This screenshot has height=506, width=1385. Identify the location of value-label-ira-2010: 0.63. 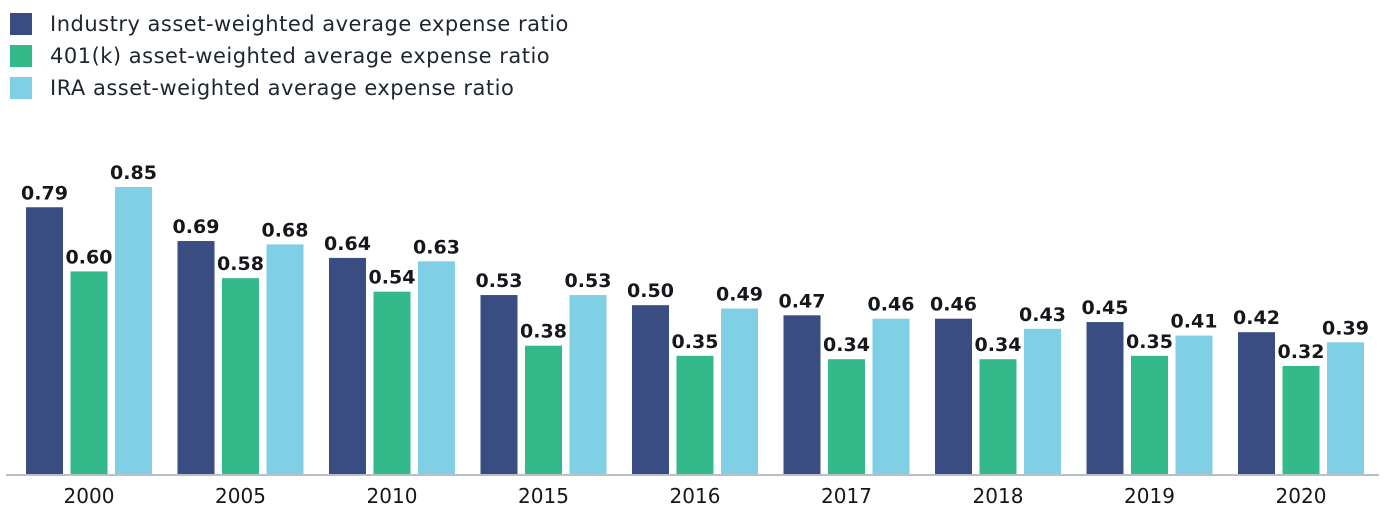
(436, 247).